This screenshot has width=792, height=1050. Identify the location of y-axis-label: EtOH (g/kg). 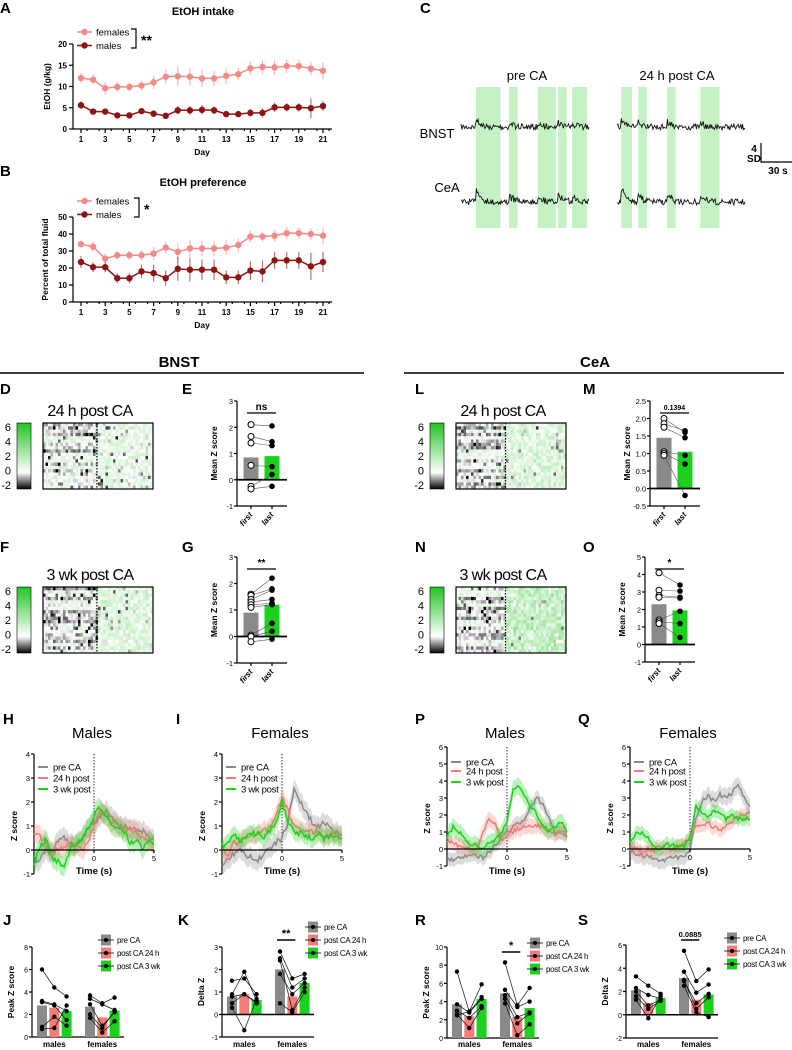
(47, 86).